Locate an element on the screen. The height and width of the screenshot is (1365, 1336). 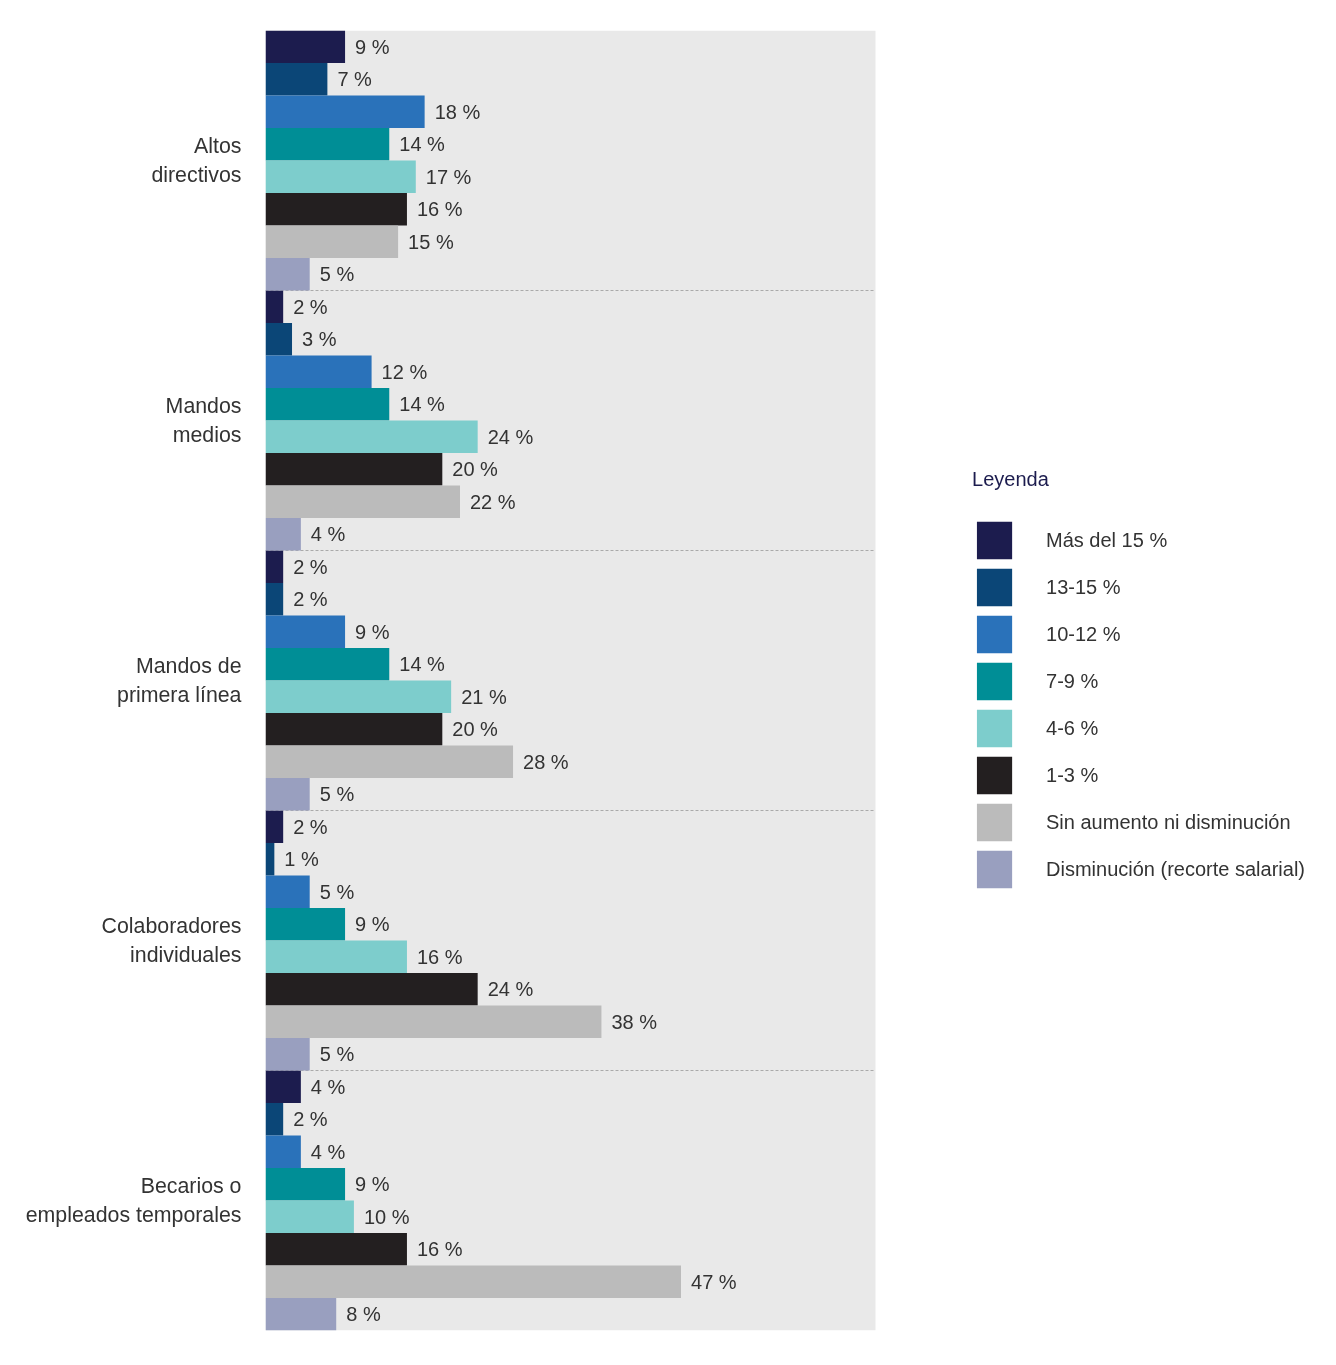
data-label: 21 % is located at coordinates (484, 696).